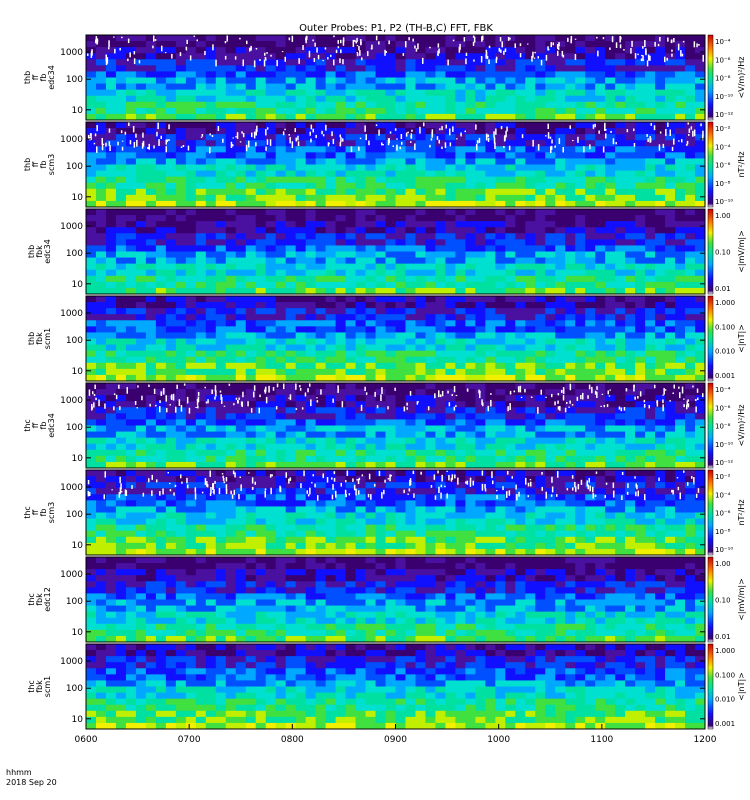 This screenshot has width=750, height=800. I want to click on figure-title: Outer Probes: P1, P2 (TH-B,C) FFT, FBK, so click(396, 28).